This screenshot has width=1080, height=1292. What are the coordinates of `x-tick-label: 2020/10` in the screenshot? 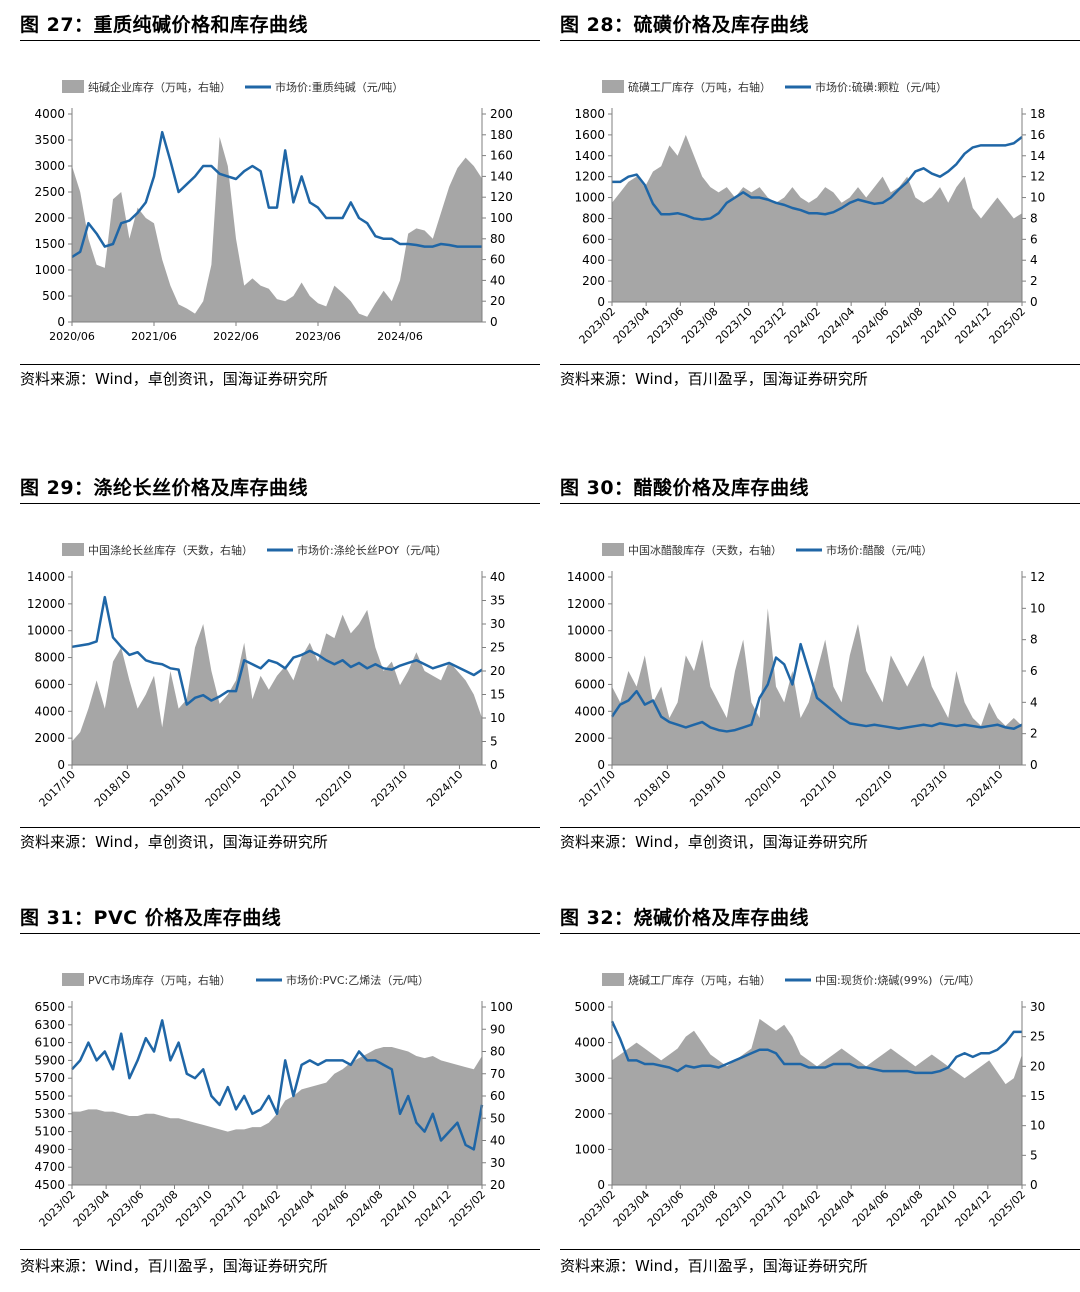 It's located at (764, 789).